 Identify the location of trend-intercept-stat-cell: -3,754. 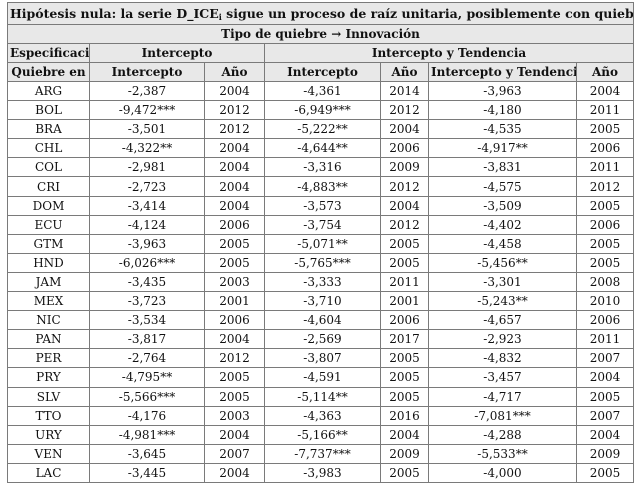
(322, 224).